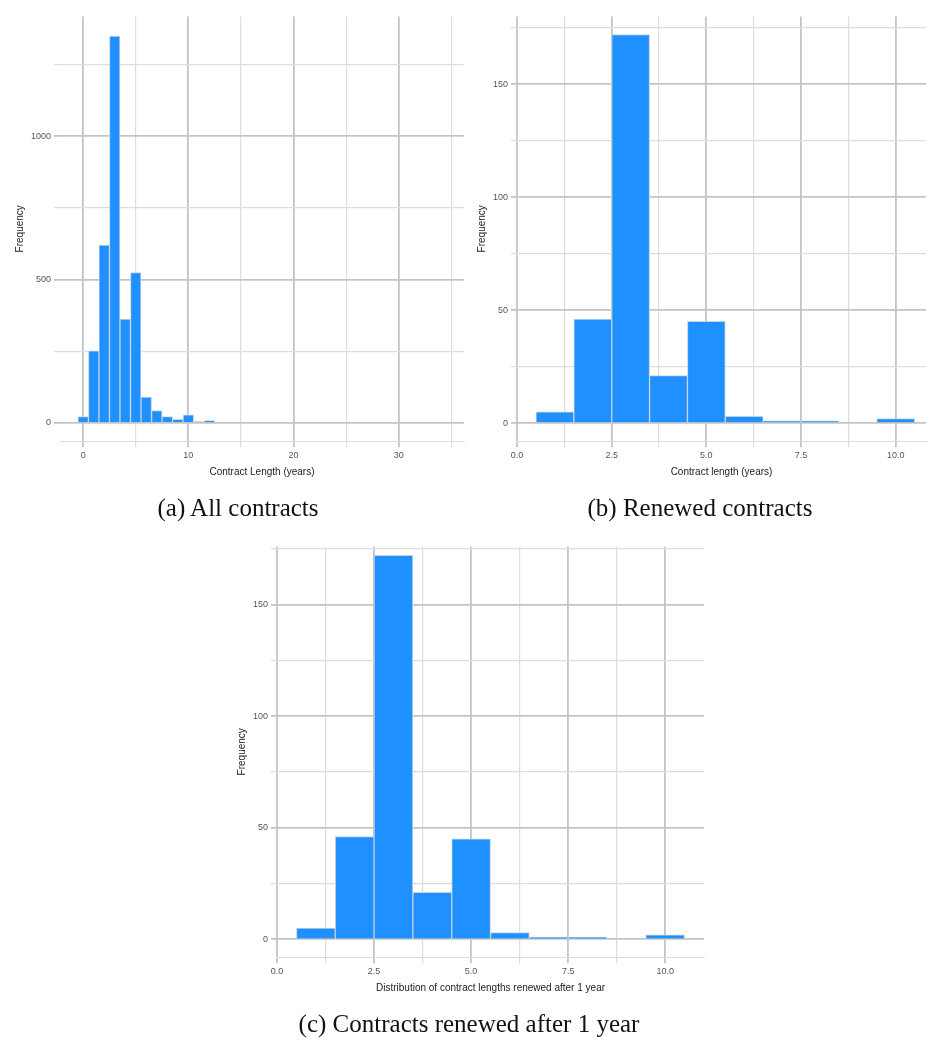 The height and width of the screenshot is (1052, 938). What do you see at coordinates (41, 135) in the screenshot?
I see `y-tick-label: 1000` at bounding box center [41, 135].